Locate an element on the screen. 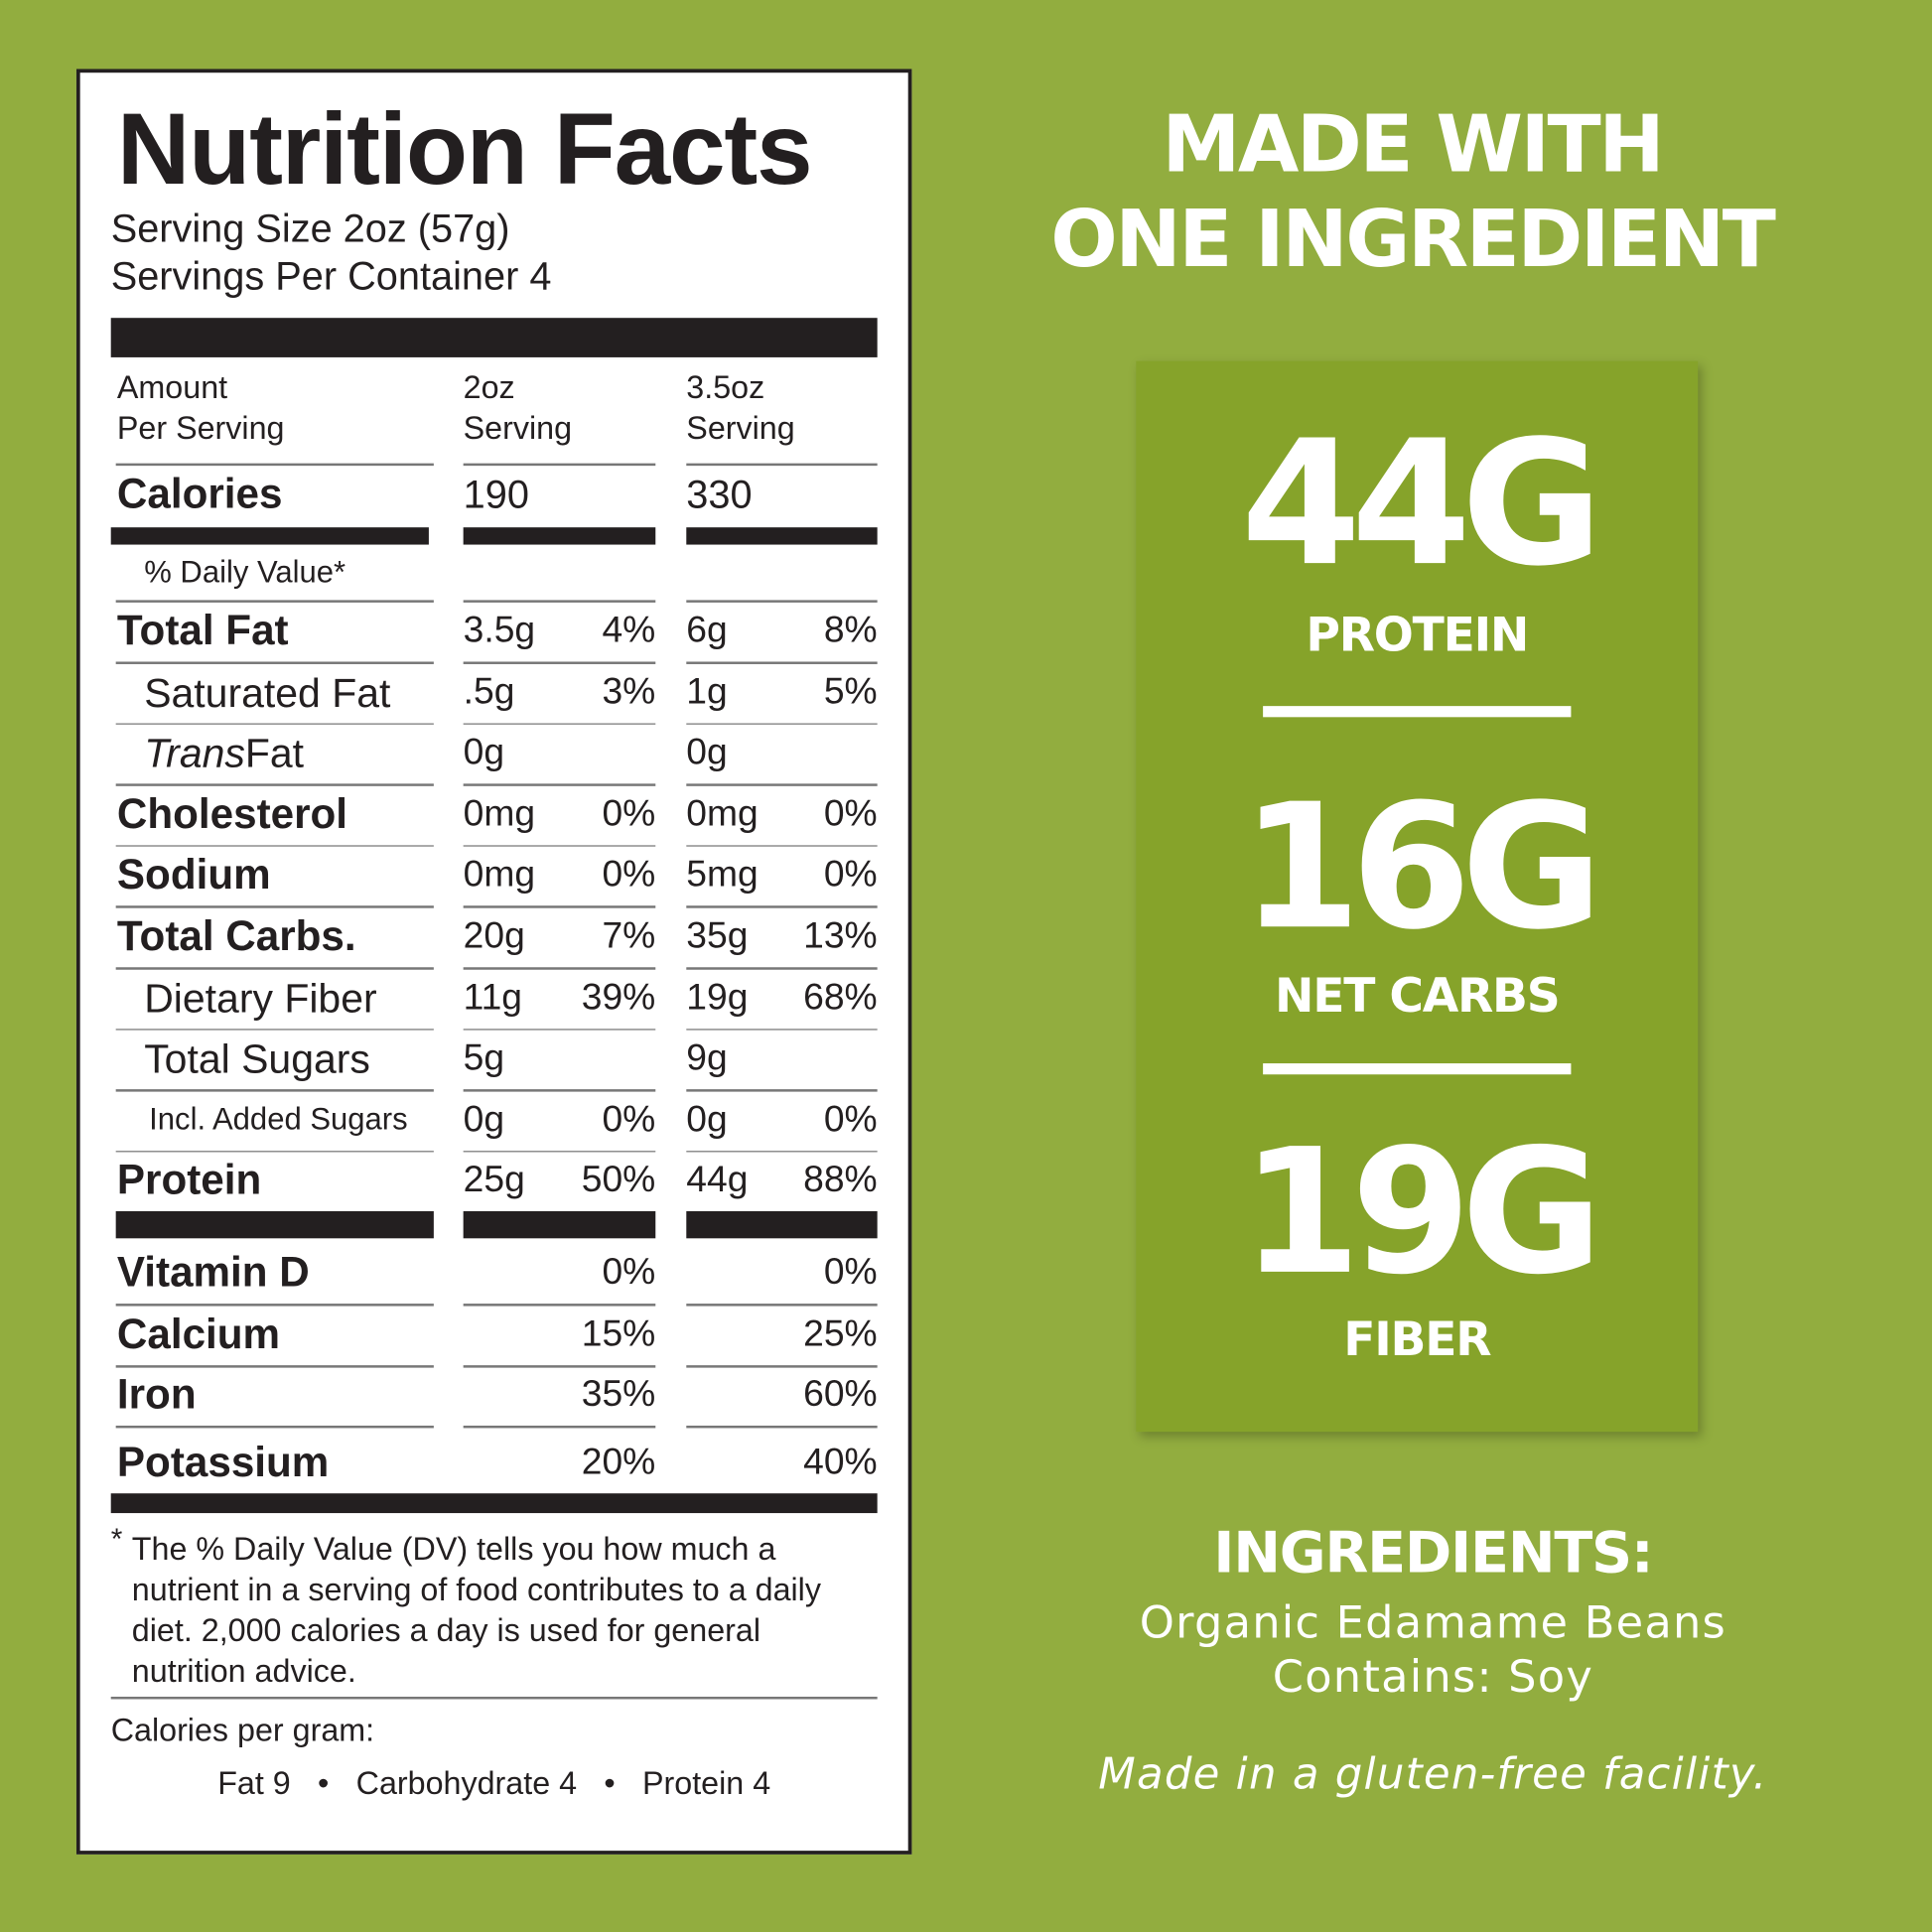 Image resolution: width=1932 pixels, height=1932 pixels. column-header: 2oz is located at coordinates (489, 387).